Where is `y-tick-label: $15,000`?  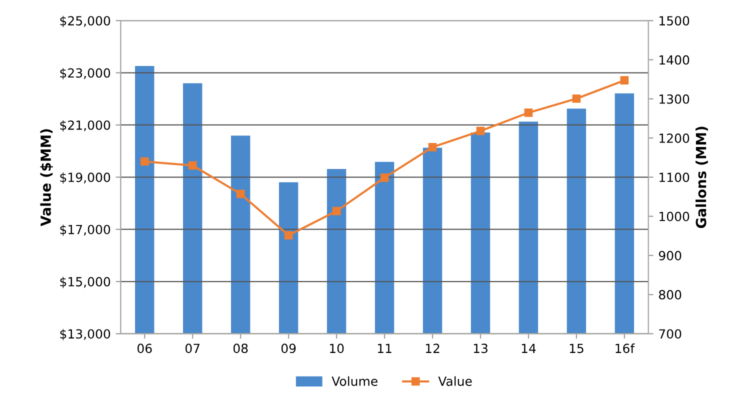
y-tick-label: $15,000 is located at coordinates (85, 282).